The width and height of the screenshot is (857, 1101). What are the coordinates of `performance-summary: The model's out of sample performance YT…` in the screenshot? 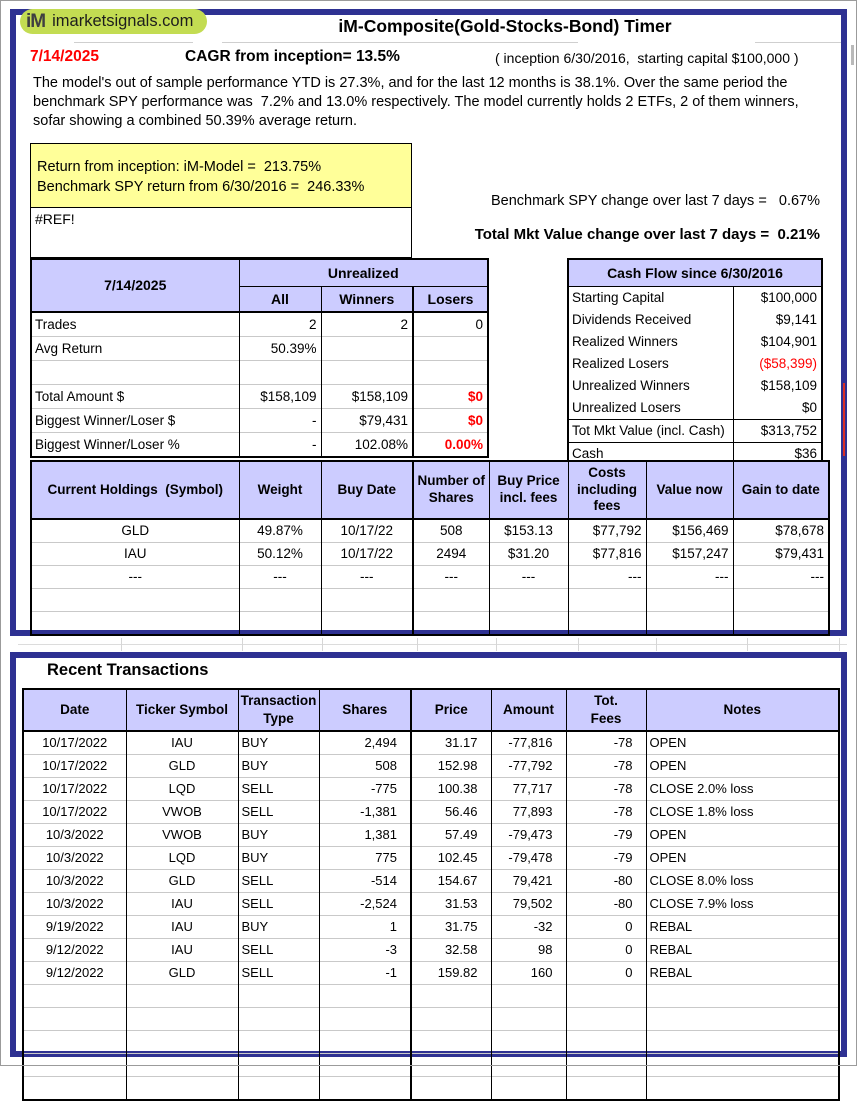 It's located at (433, 102).